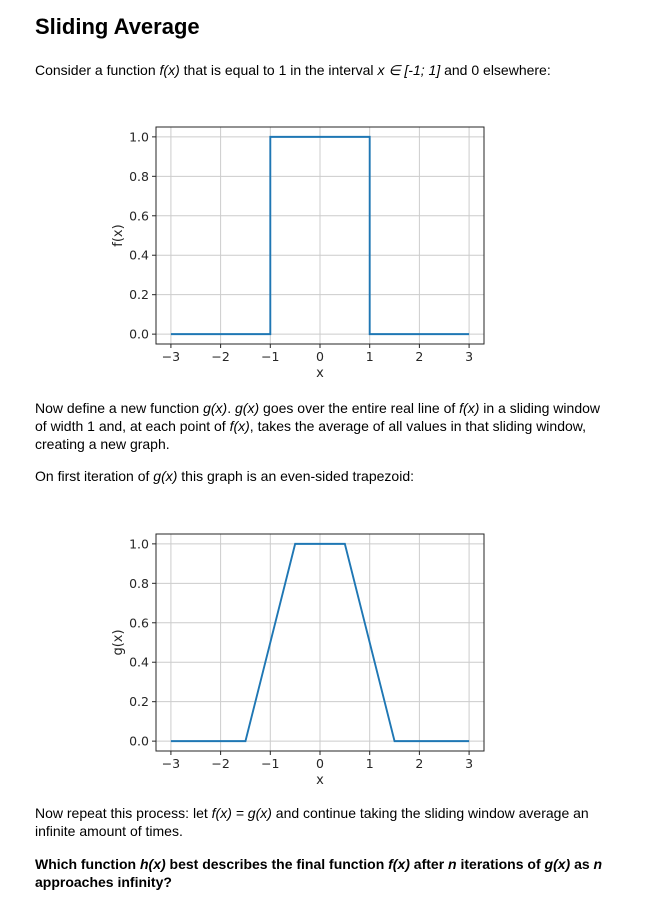  Describe the element at coordinates (277, 864) in the screenshot. I see `emphasized-text: best describes the final function` at that location.